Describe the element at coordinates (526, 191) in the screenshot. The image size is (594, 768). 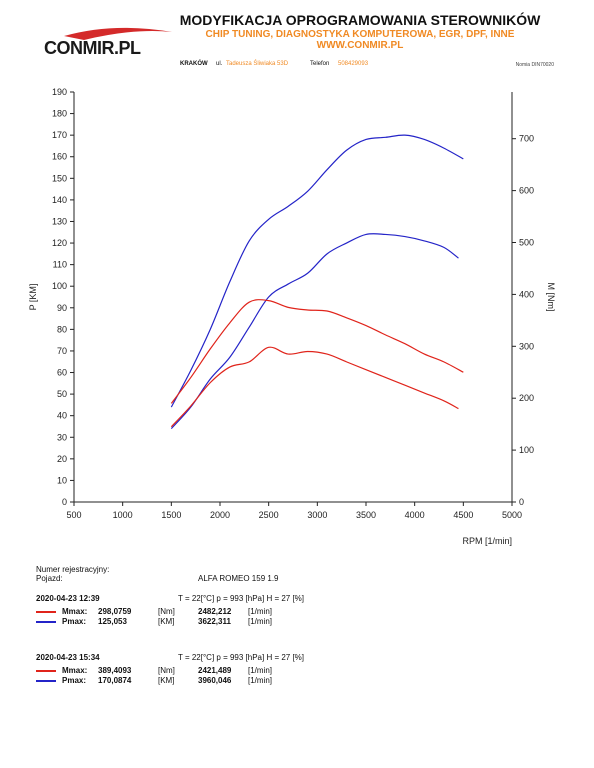
I see `y-right-tick-label: 600` at that location.